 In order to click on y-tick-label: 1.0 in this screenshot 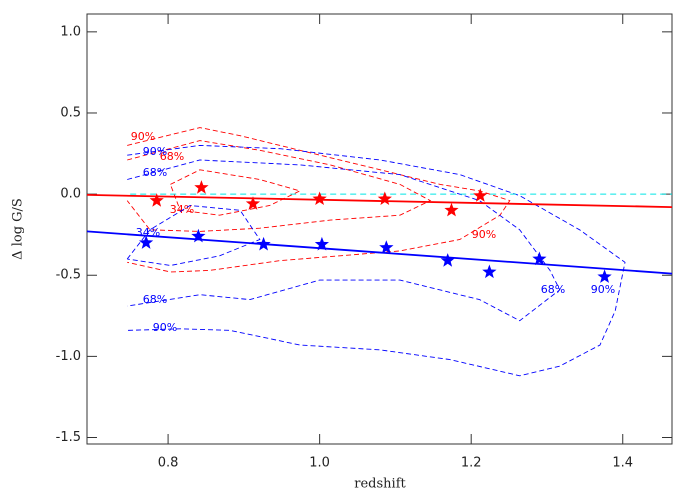, I will do `click(70, 31)`.